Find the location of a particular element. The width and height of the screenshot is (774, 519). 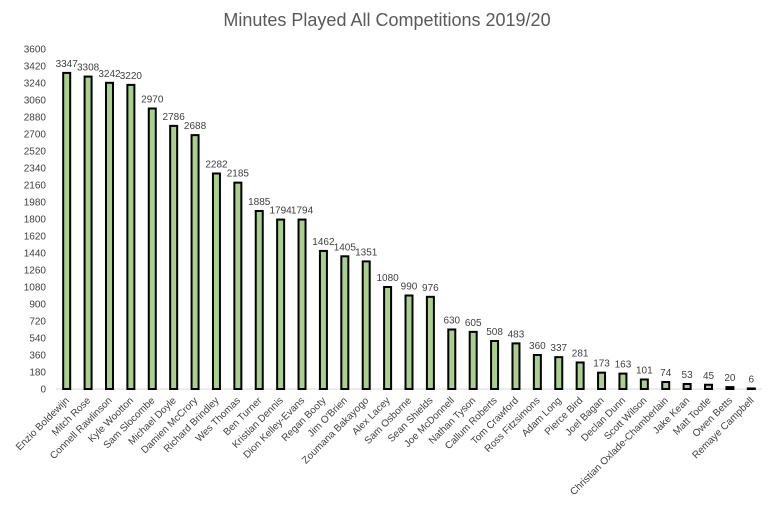

data-label: 360 is located at coordinates (537, 346).